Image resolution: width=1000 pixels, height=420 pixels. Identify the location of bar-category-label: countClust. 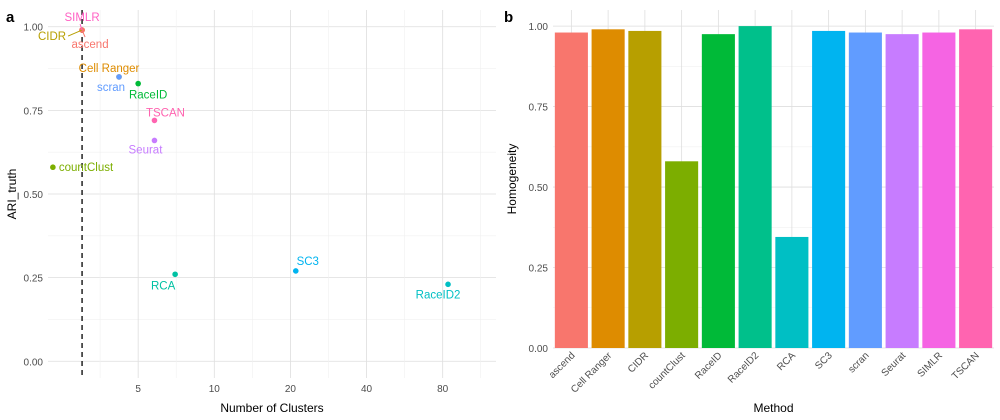
(667, 370).